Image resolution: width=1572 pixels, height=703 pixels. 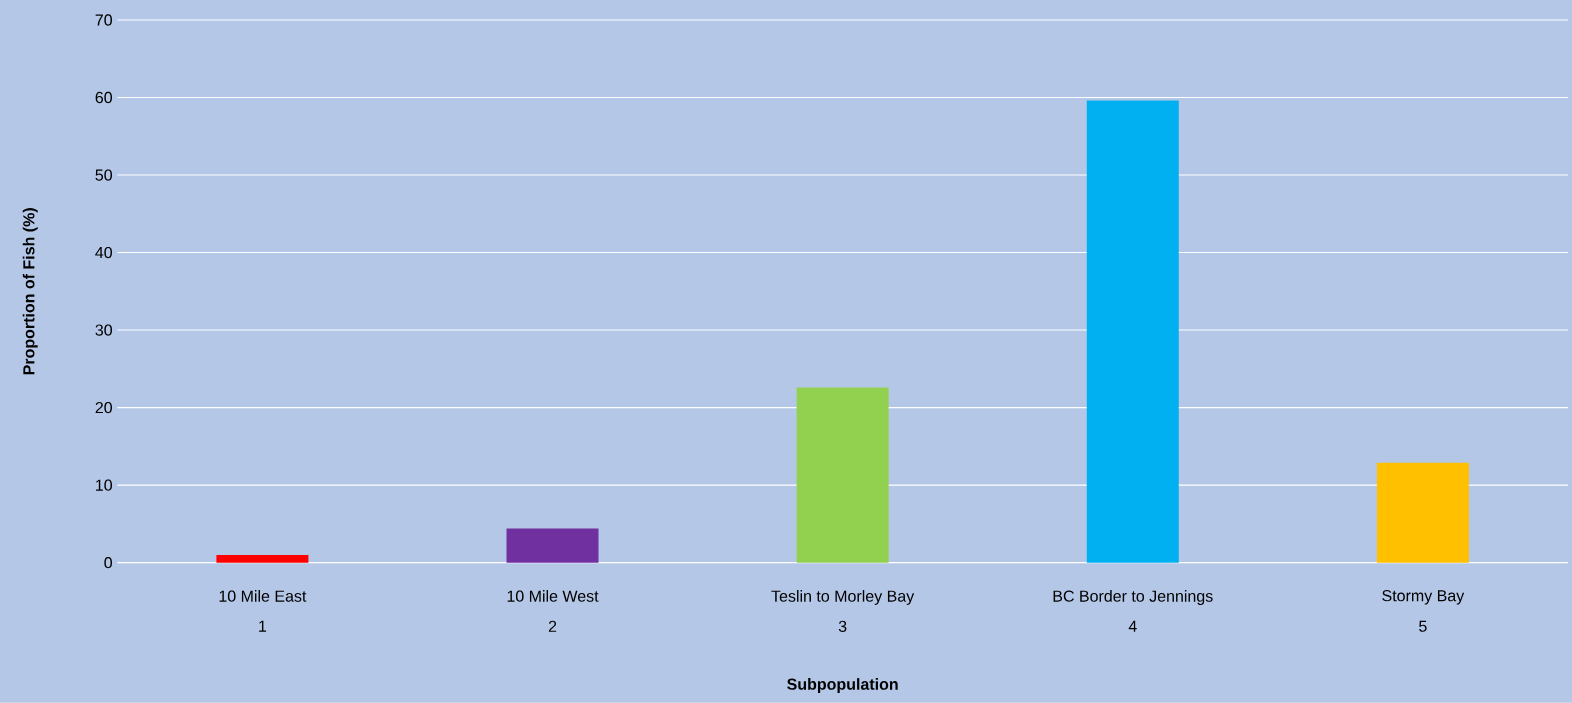 I want to click on text: 2, so click(x=552, y=626).